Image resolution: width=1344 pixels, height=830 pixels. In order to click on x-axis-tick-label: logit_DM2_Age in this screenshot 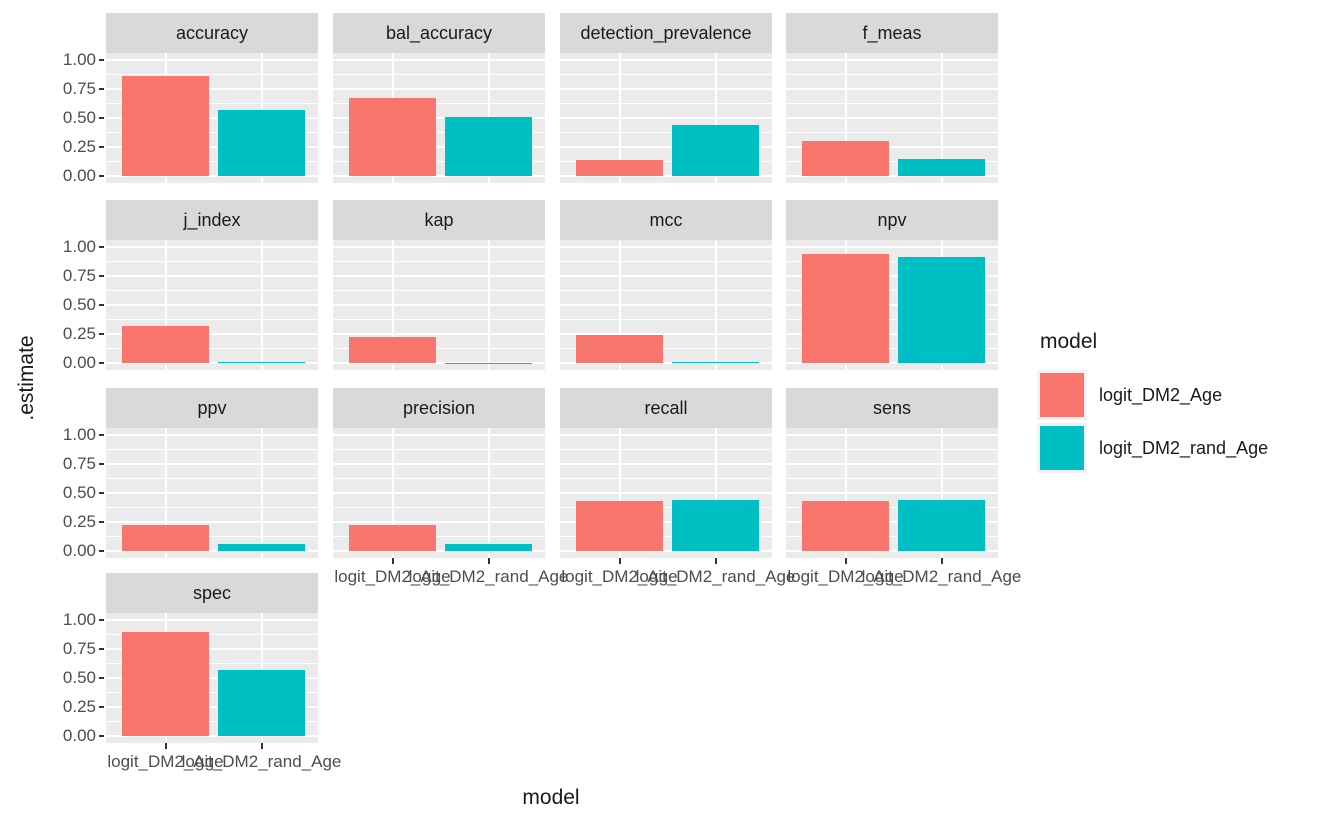, I will do `click(392, 576)`.